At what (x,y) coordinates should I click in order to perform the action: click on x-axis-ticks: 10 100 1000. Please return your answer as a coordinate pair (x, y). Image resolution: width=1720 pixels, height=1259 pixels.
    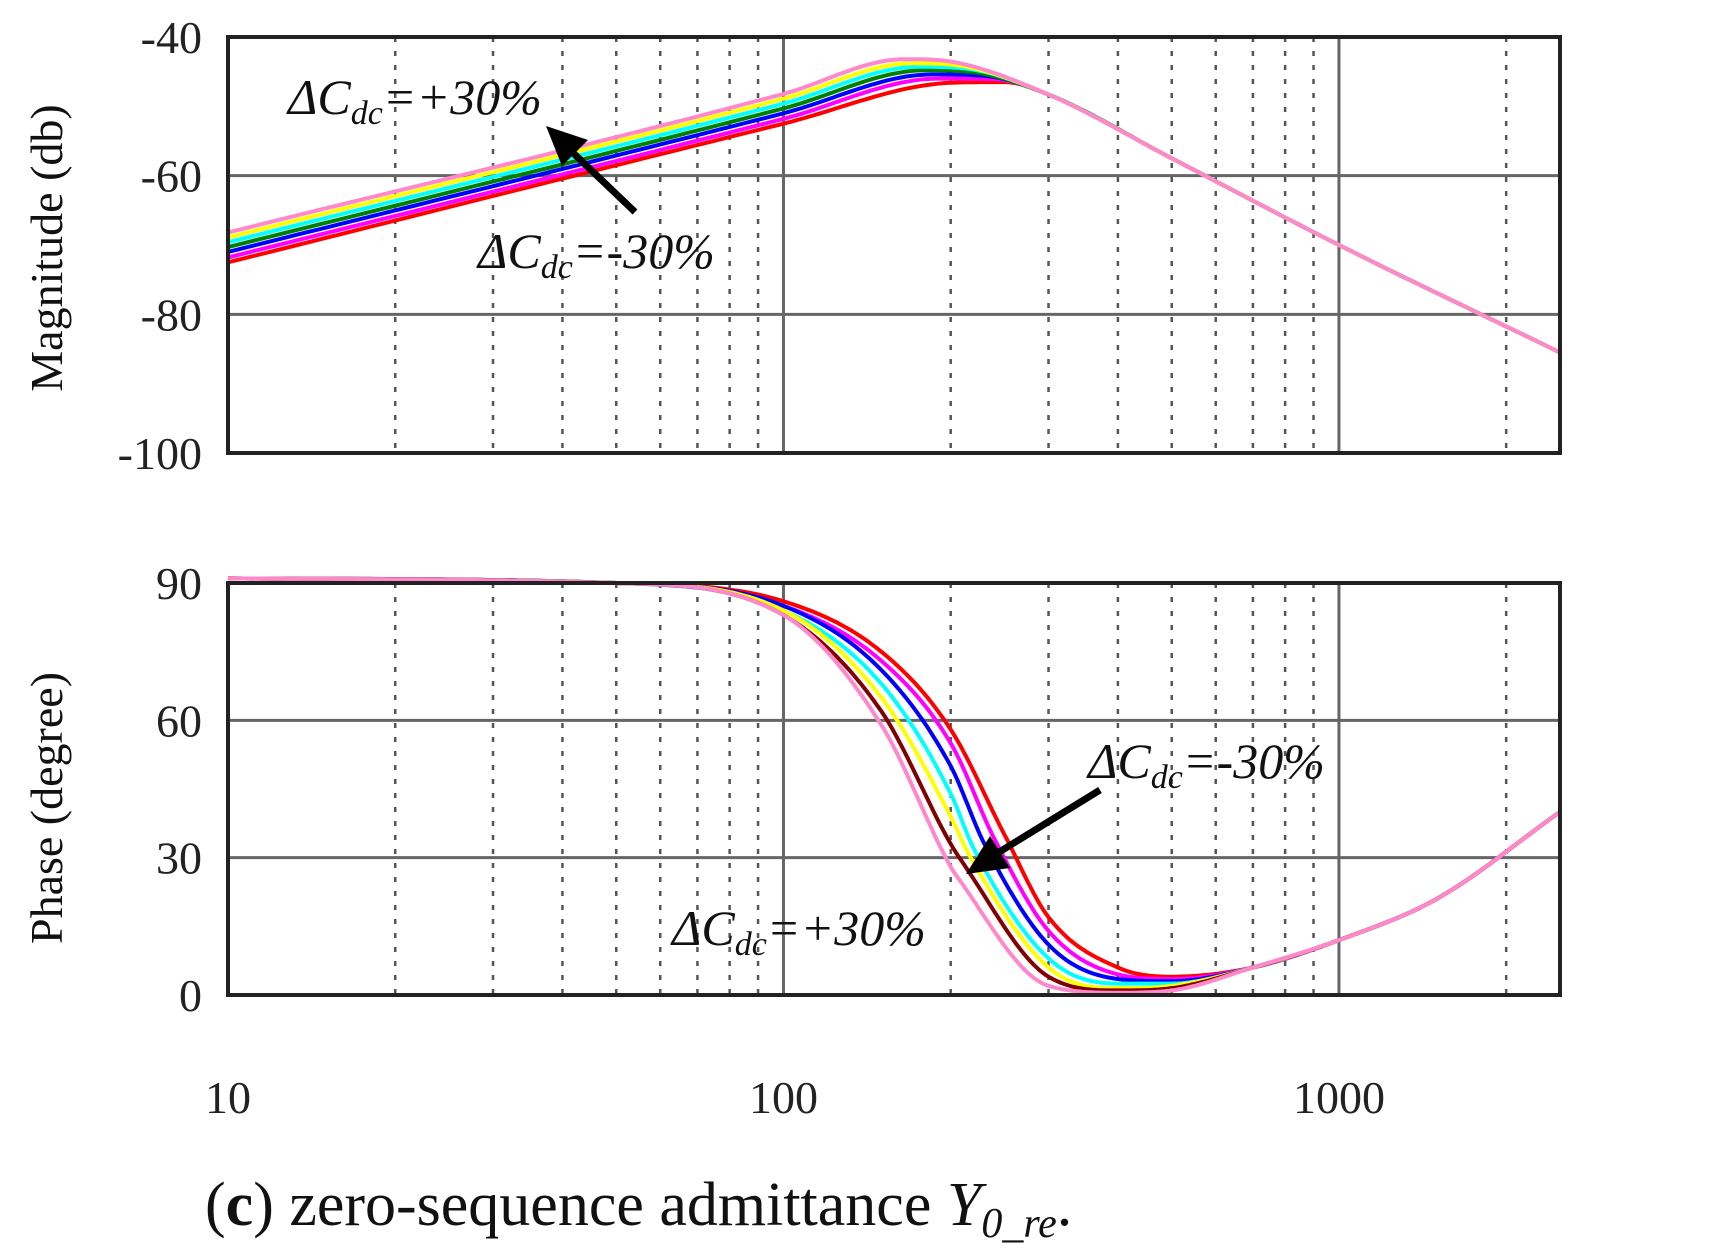
    Looking at the image, I should click on (795, 1097).